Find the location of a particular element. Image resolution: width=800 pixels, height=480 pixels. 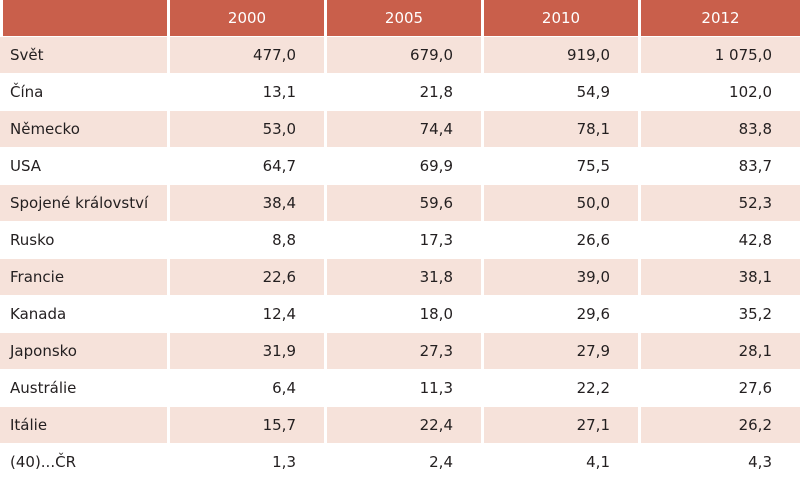

value-cell: 4,1 is located at coordinates (562, 461).